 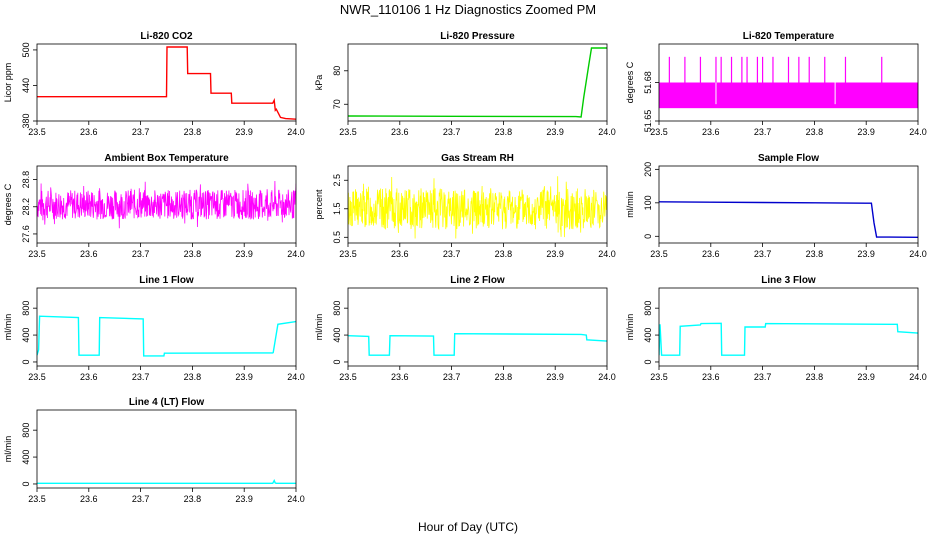 I want to click on figure-title: NWR_110106 1 Hz Diagnostics Zoomed PM, so click(x=468, y=9).